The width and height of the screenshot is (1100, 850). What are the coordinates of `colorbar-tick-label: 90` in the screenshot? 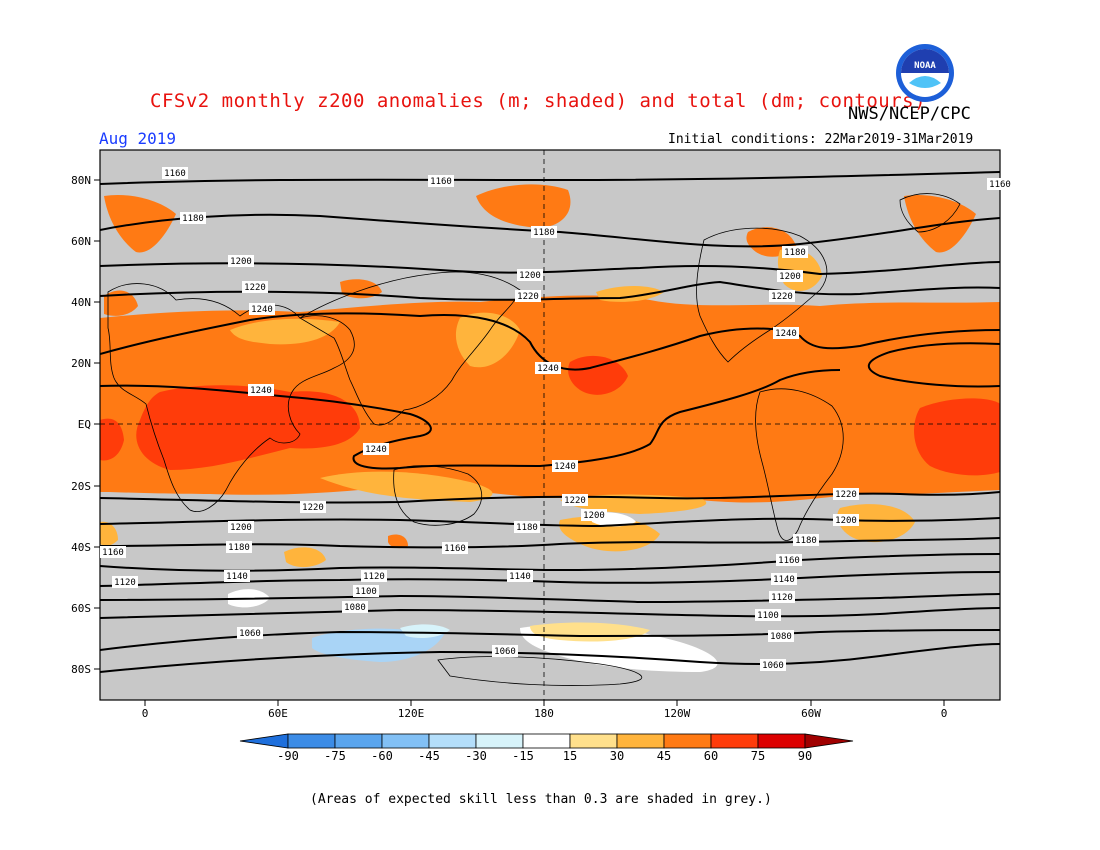 It's located at (805, 756).